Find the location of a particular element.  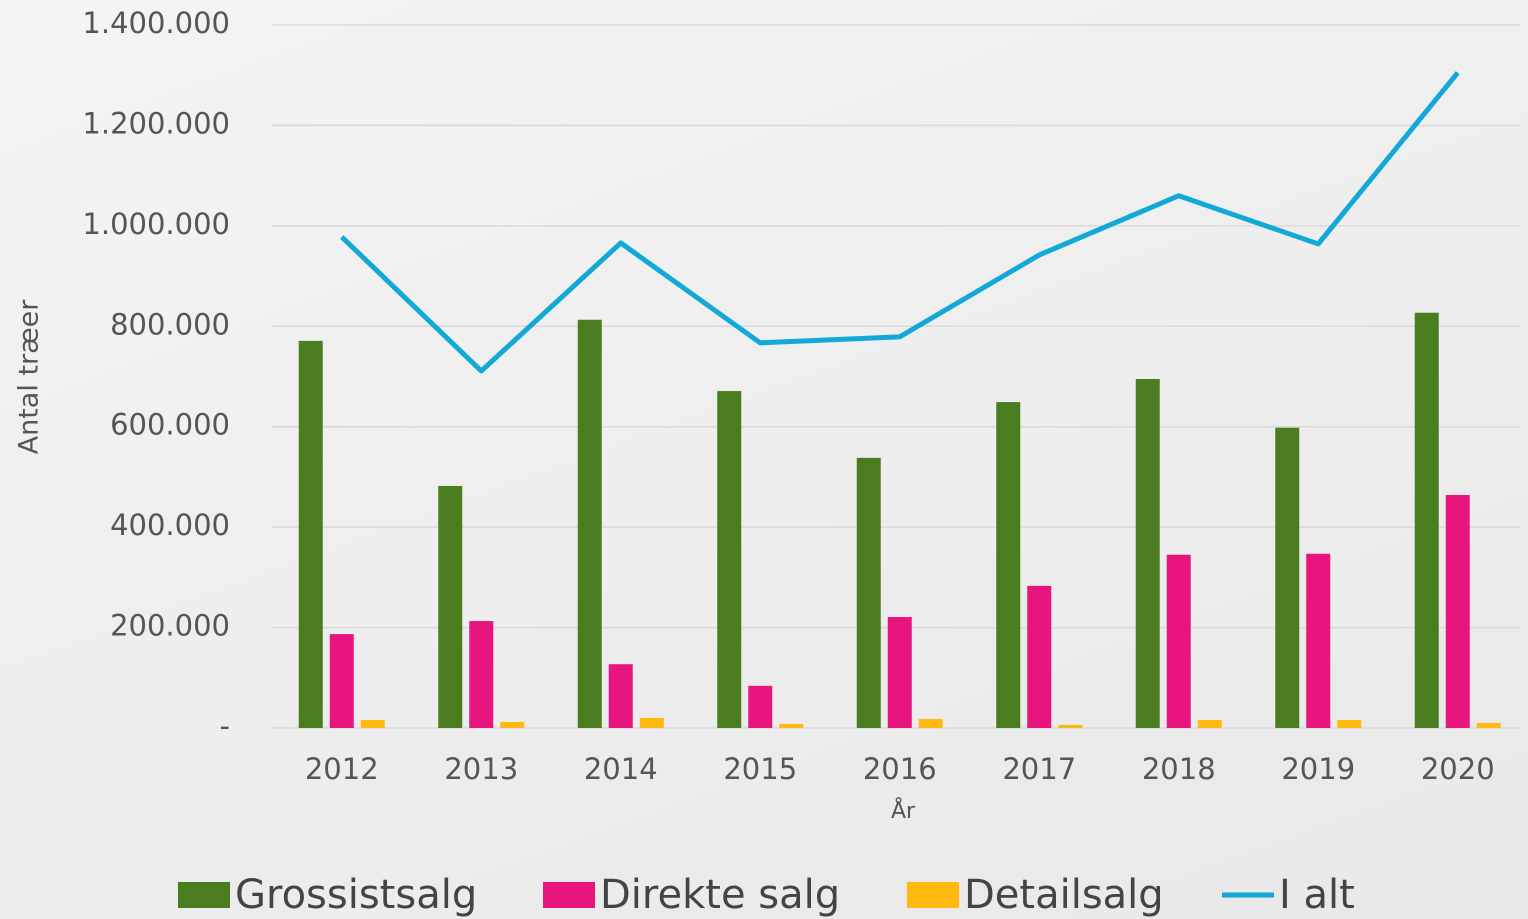

x-tick-label: 2018 is located at coordinates (1179, 769).